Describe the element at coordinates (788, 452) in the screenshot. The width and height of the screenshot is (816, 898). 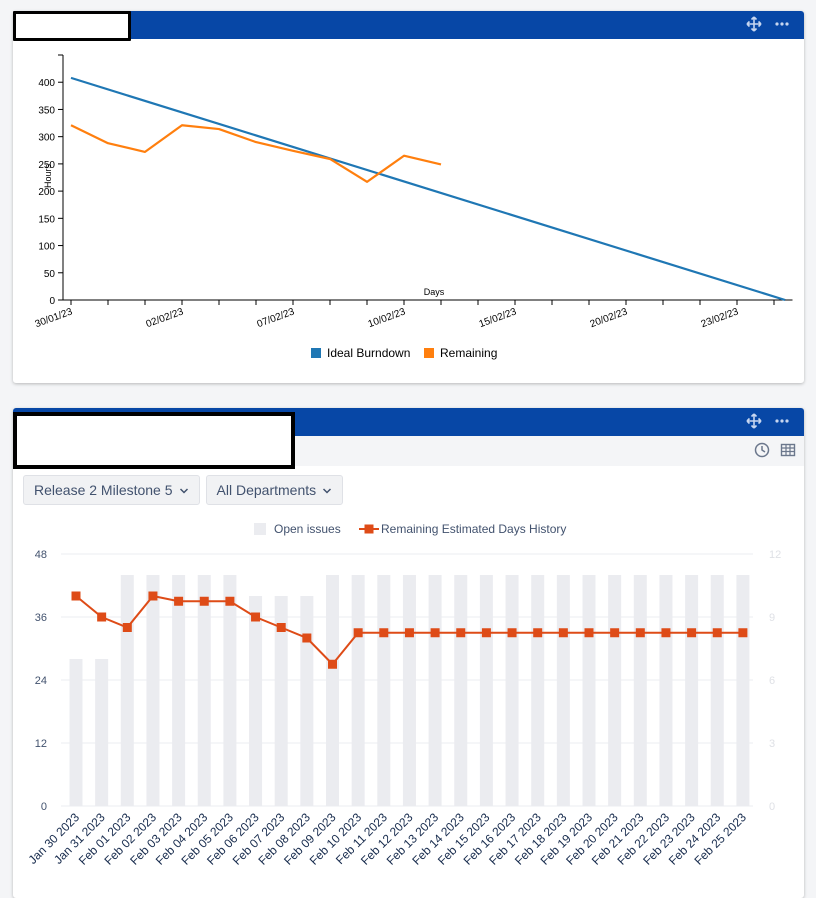
I see `table-view-icon` at that location.